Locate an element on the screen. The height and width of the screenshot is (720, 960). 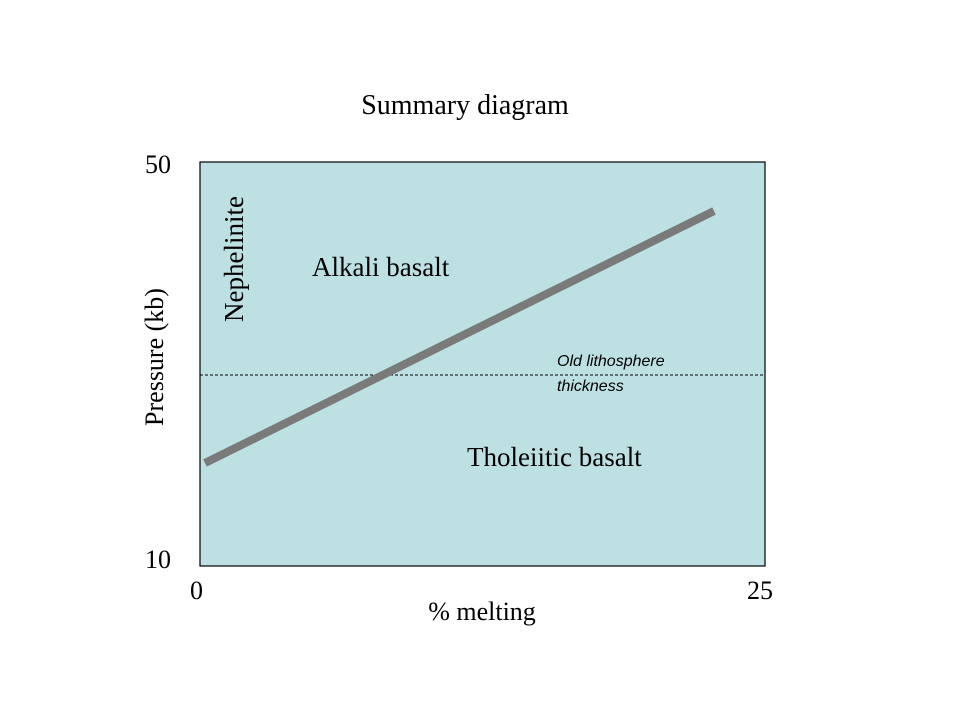
y-tick-max: 50 is located at coordinates (158, 164).